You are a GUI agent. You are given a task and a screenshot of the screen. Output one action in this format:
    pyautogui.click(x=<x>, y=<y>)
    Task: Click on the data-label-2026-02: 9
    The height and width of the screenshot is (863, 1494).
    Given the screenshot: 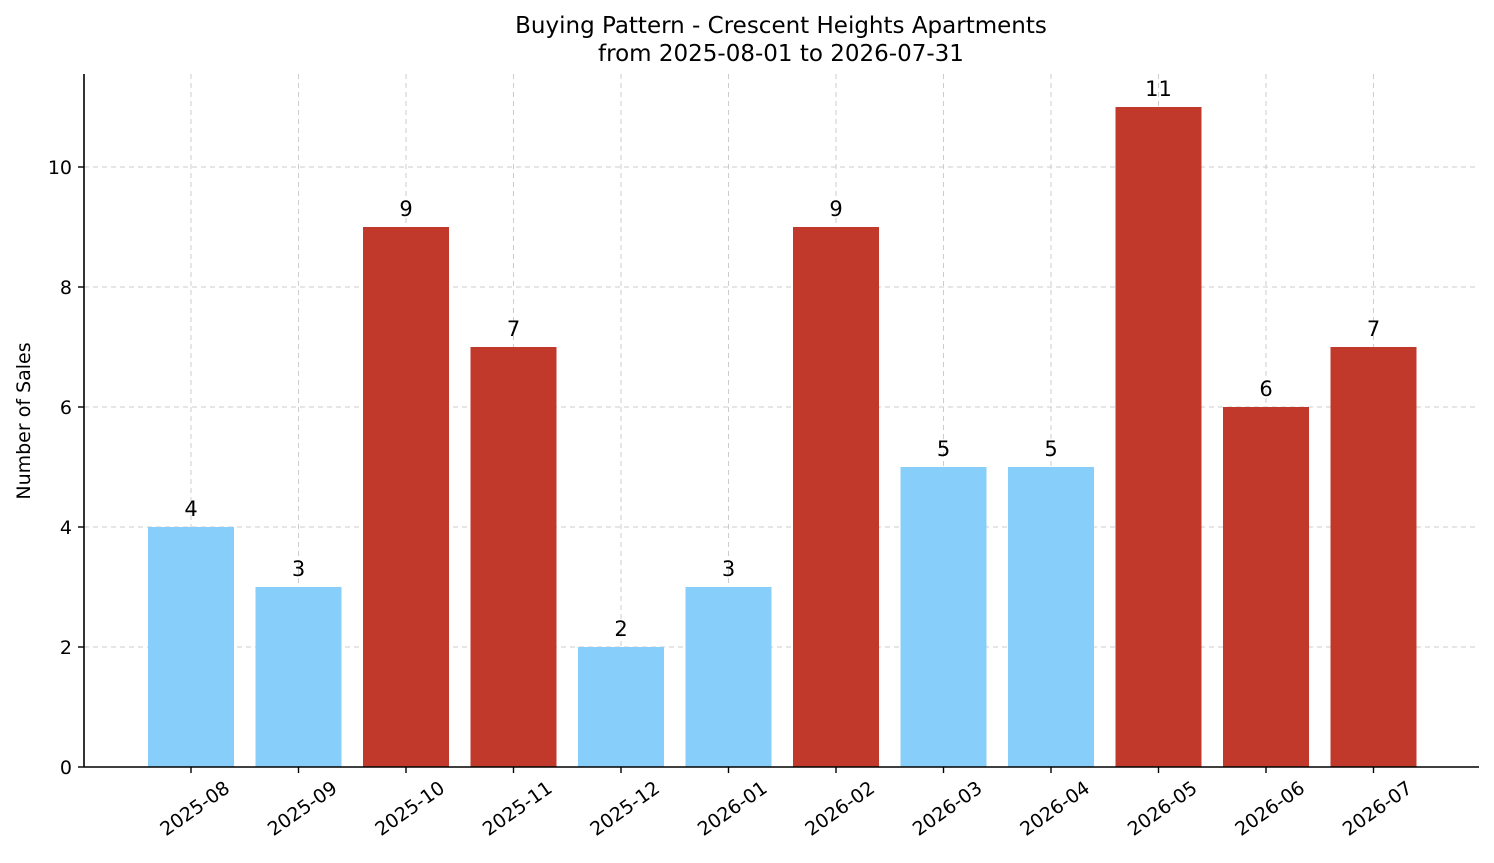 What is the action you would take?
    pyautogui.click(x=835, y=209)
    